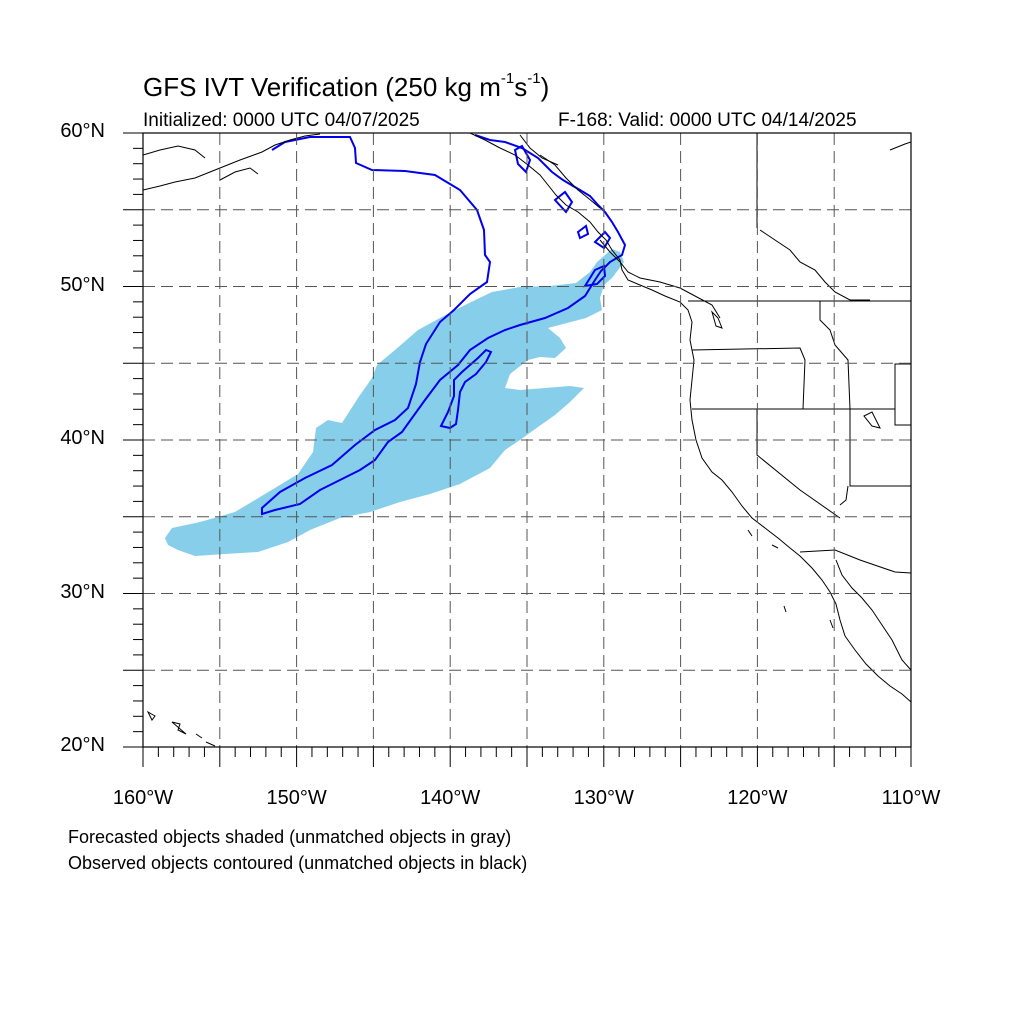  I want to click on lat-label: 20°N, so click(82, 745).